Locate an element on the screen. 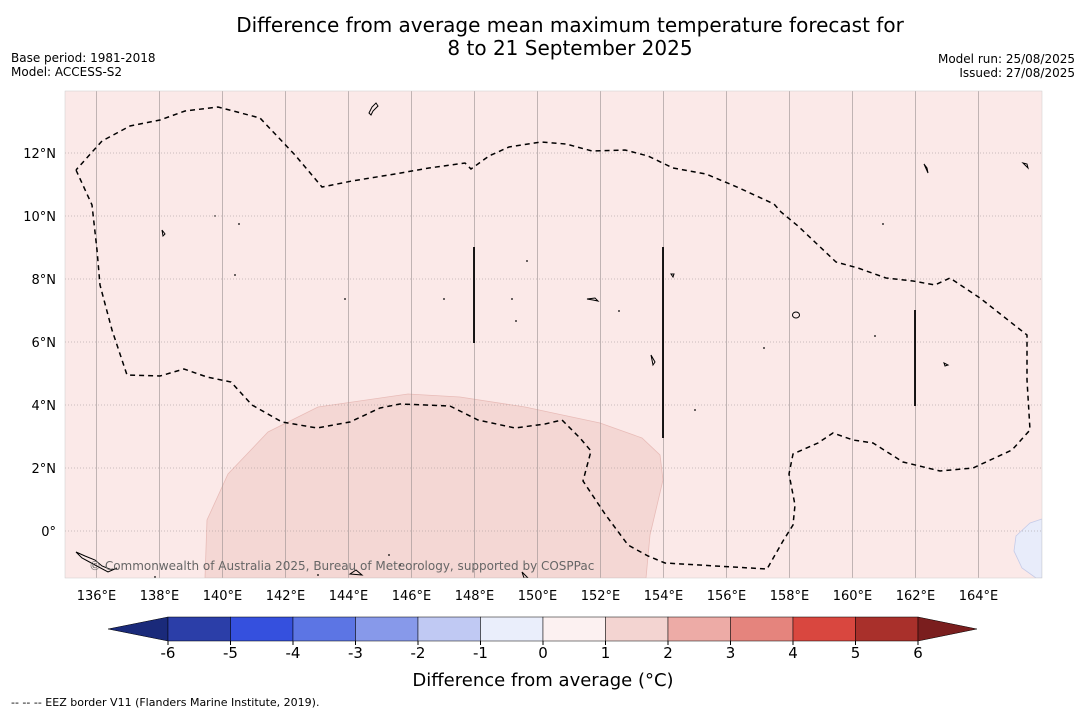  colorbar-tick-label: -1 is located at coordinates (480, 653).